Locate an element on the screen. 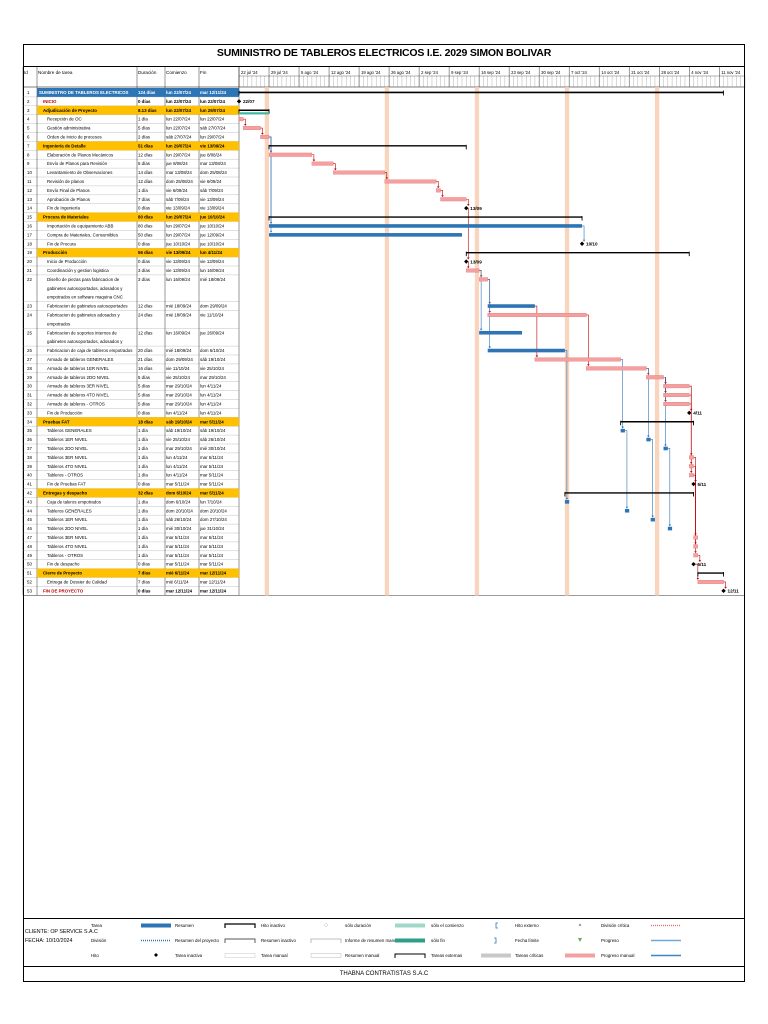 The image size is (768, 1024). task-start: vie 6/09/24 is located at coordinates (177, 190).